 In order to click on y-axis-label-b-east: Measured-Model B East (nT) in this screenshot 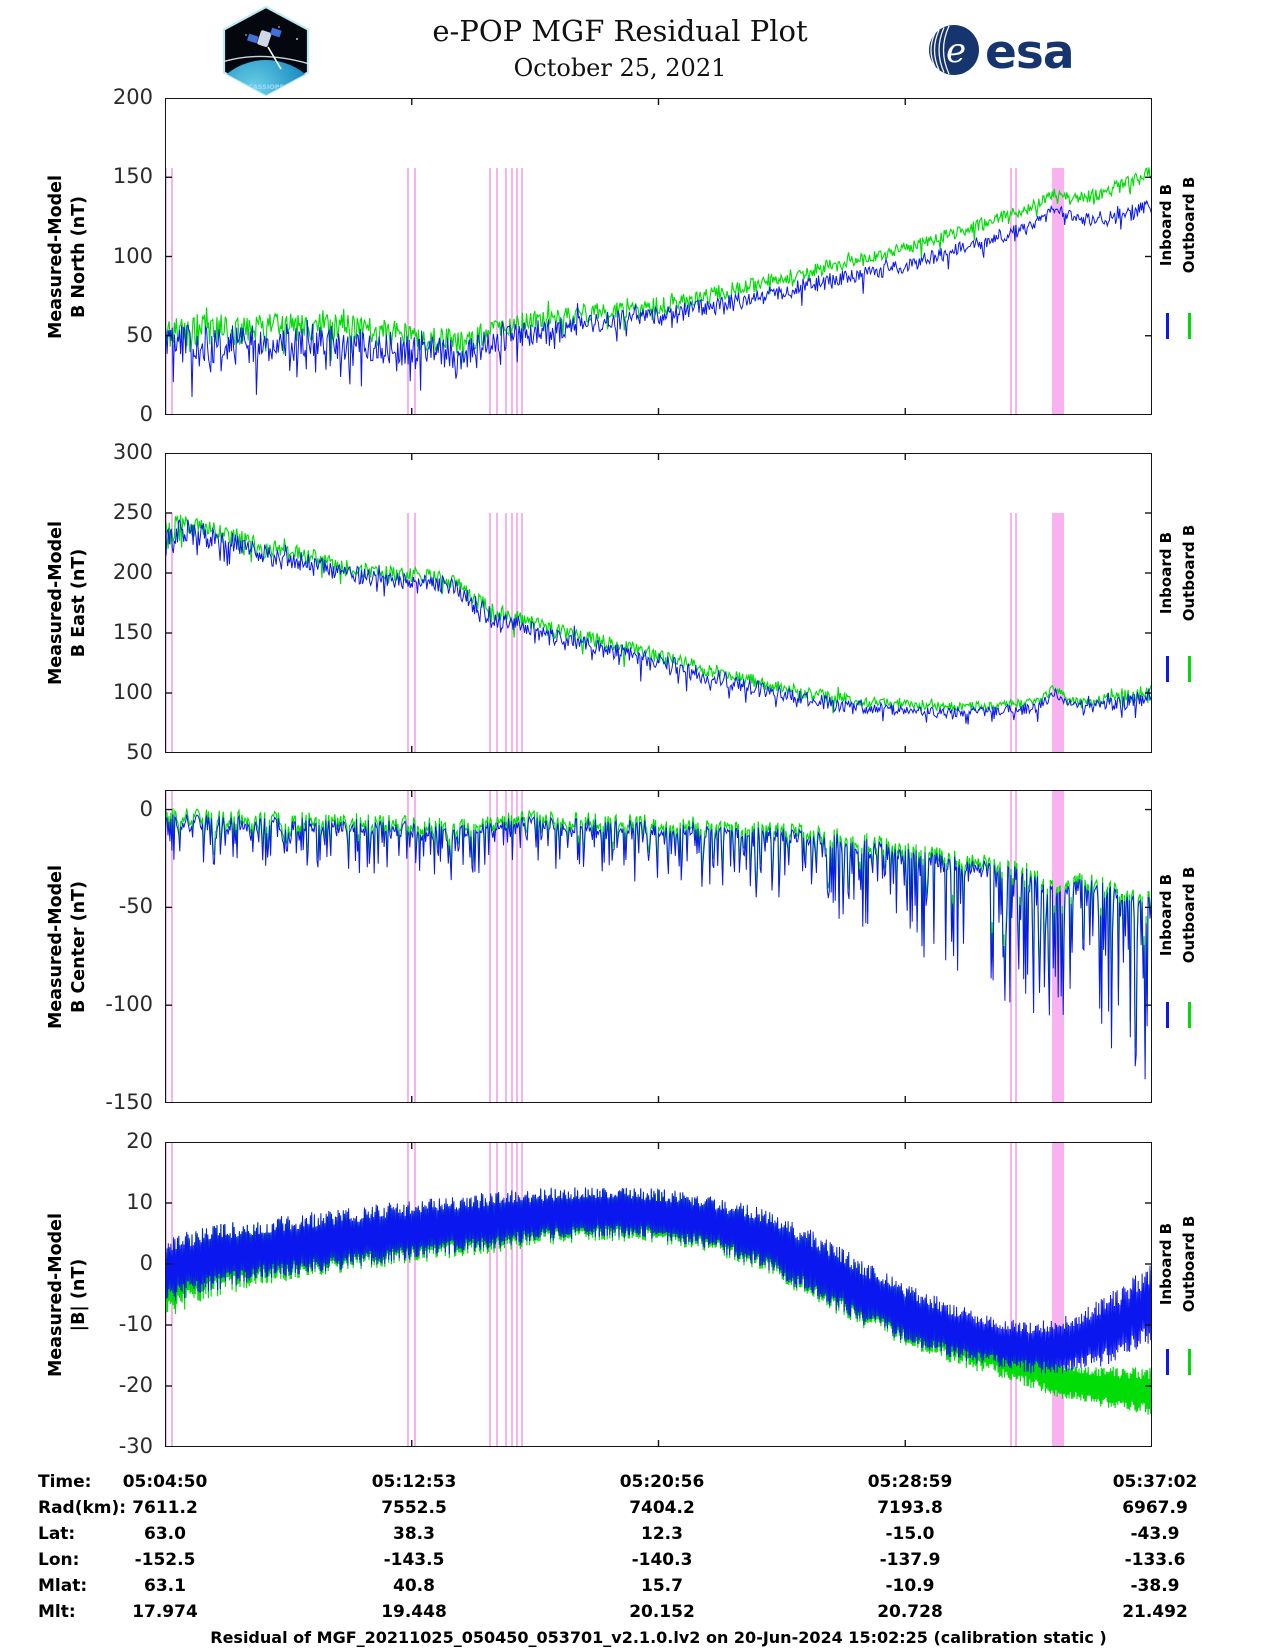, I will do `click(67, 603)`.